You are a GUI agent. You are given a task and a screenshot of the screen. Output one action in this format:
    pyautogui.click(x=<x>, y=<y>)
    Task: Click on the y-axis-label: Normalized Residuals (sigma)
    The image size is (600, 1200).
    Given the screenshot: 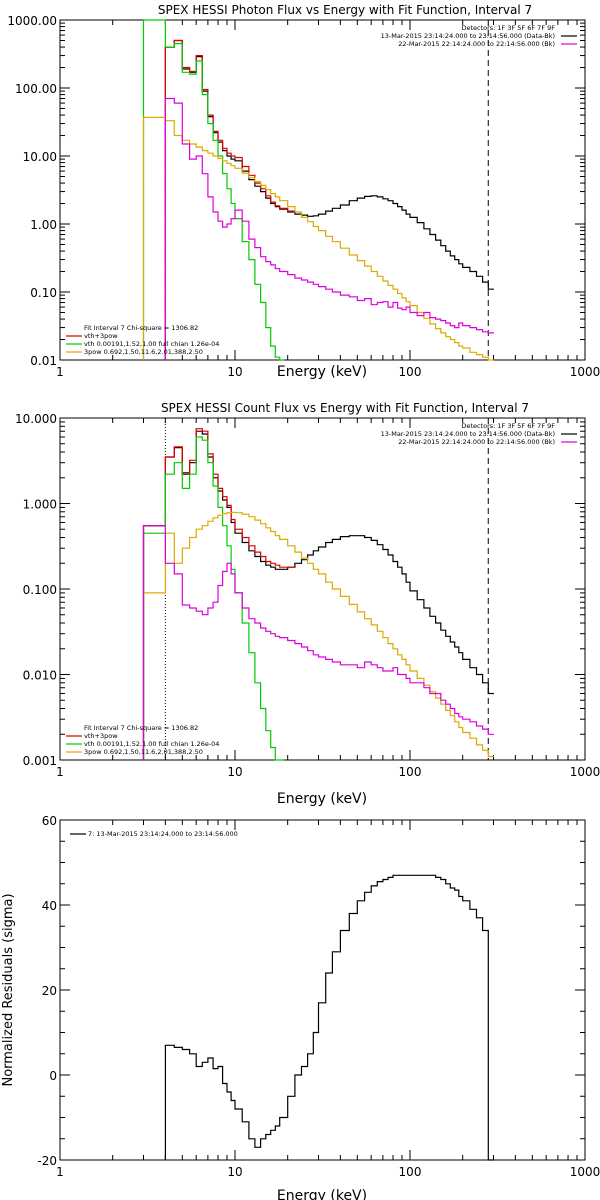 What is the action you would take?
    pyautogui.click(x=8, y=989)
    